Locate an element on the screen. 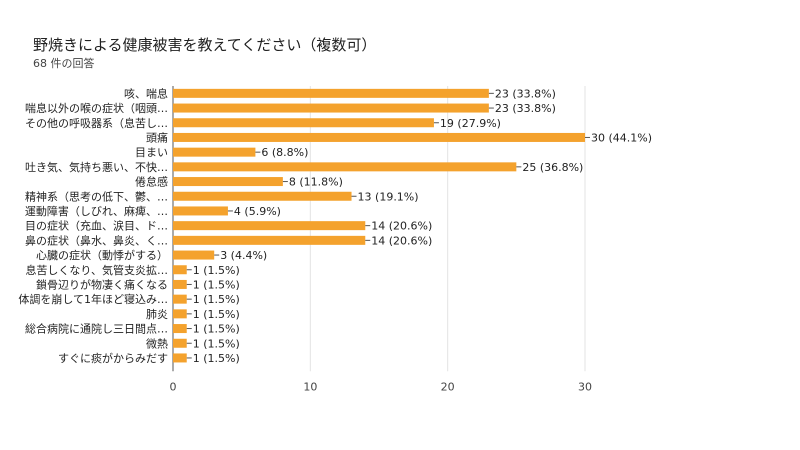 Image resolution: width=800 pixels, height=450 pixels. value-label: 6 (8.8%) is located at coordinates (284, 152).